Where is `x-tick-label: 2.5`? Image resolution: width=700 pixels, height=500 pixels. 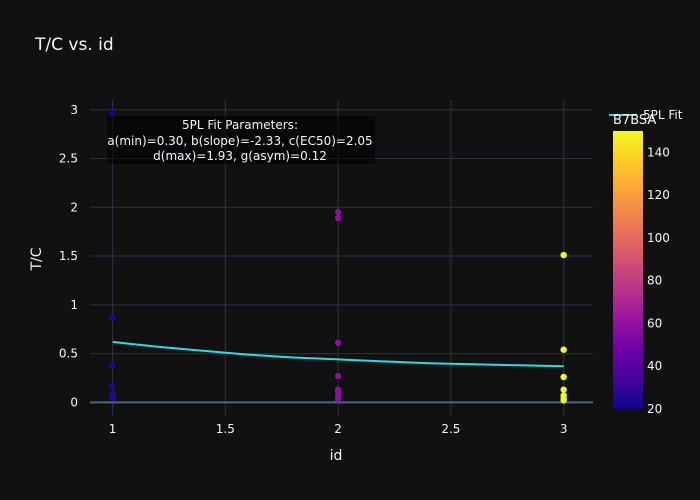 x-tick-label: 2.5 is located at coordinates (450, 429).